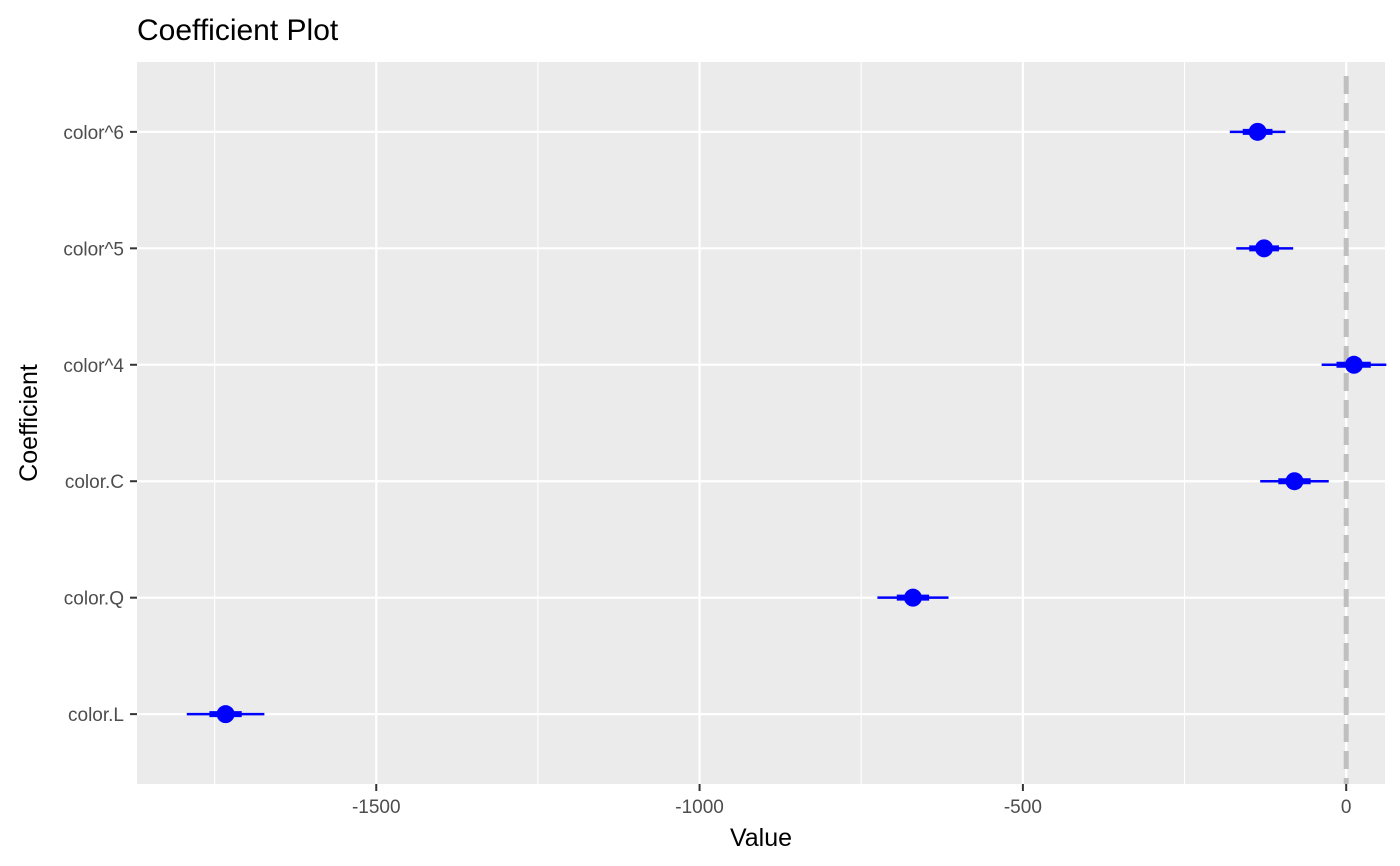 Image resolution: width=1400 pixels, height=866 pixels. I want to click on x-axis: -1500 -1000 -500 0, so click(852, 801).